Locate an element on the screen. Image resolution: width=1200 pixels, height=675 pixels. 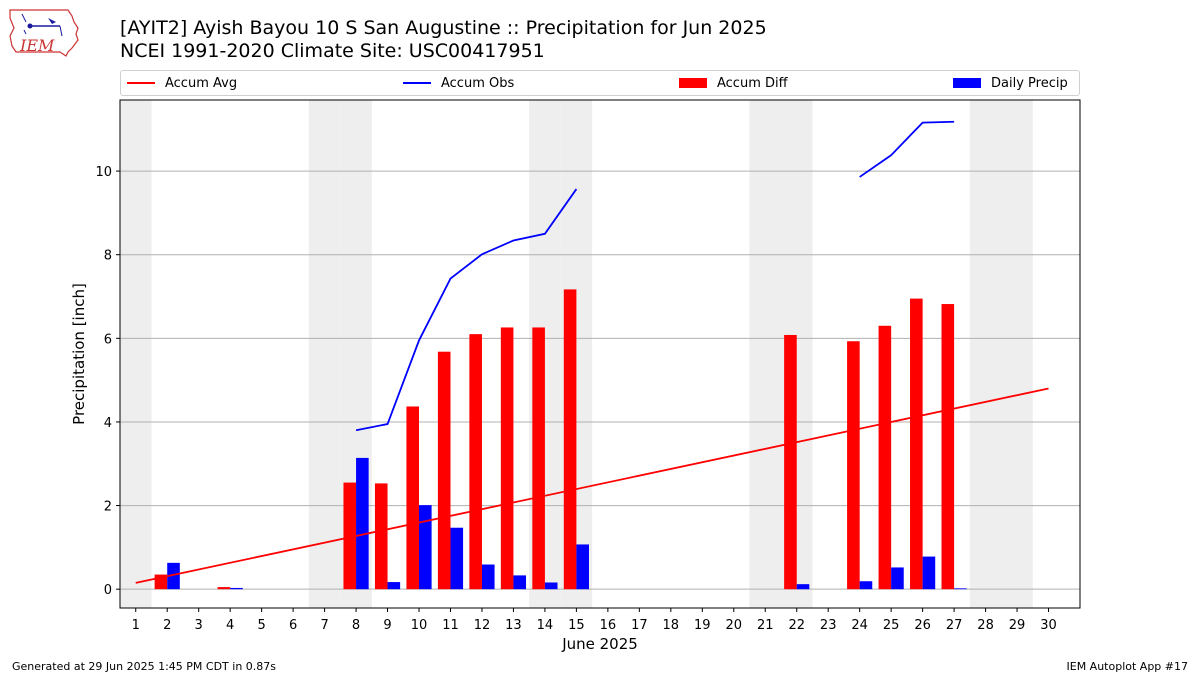
x-tick-label-3: 3 is located at coordinates (199, 625).